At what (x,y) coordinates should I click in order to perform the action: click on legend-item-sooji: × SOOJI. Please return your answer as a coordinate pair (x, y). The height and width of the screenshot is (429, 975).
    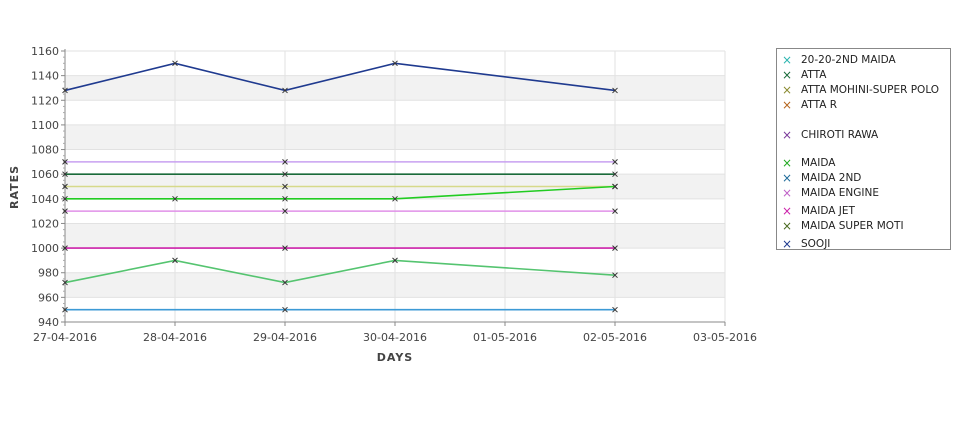
    Looking at the image, I should click on (863, 244).